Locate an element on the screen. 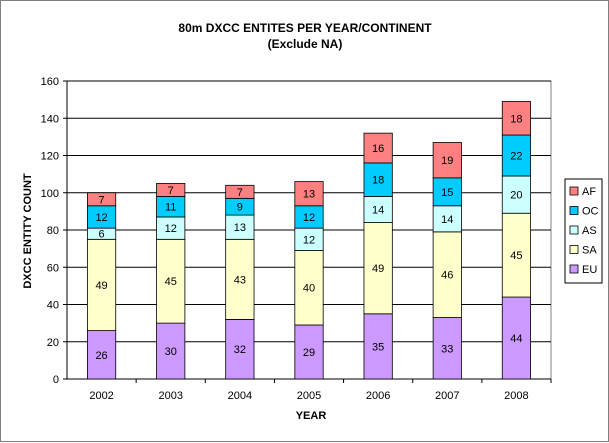 This screenshot has width=609, height=443. data-label-oc: 9 is located at coordinates (240, 208).